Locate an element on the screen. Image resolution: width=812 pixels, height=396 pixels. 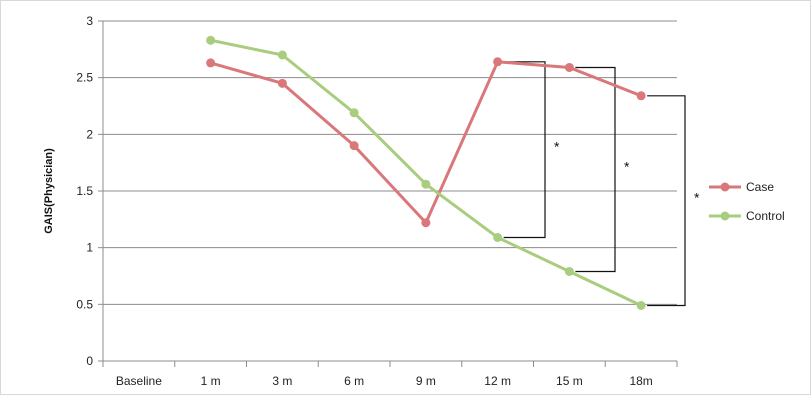
y-tick-label: 0 is located at coordinates (89, 361).